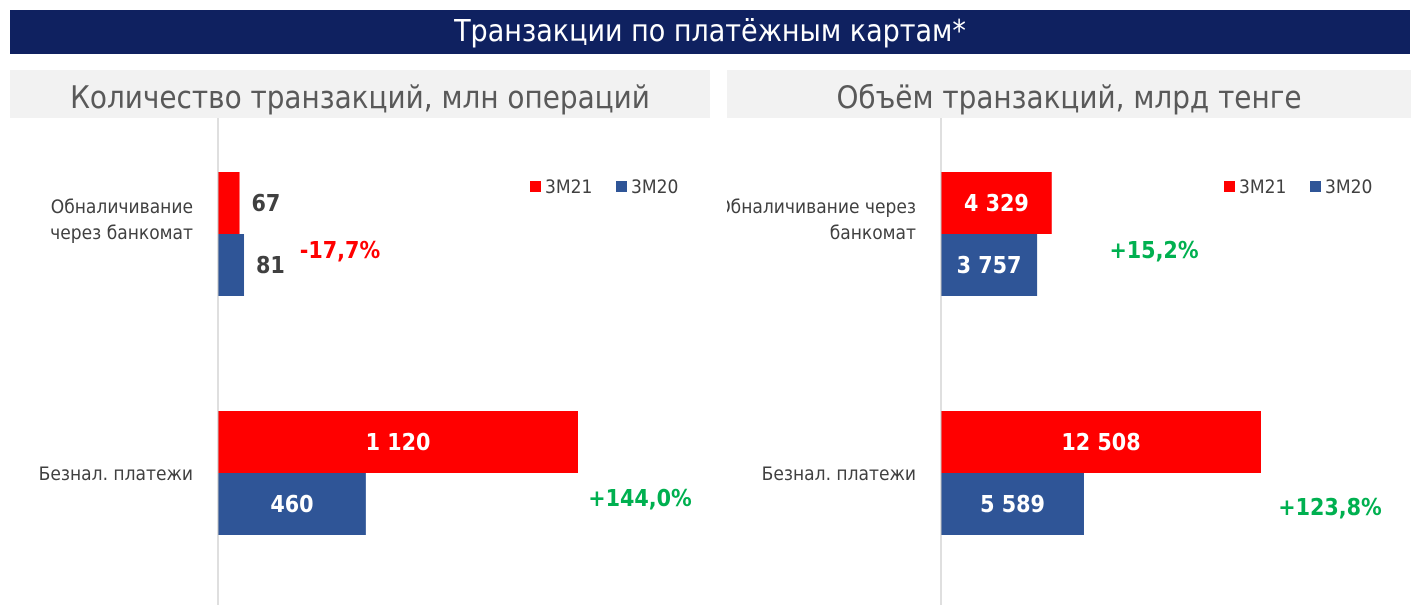  What do you see at coordinates (266, 204) in the screenshot?
I see `data-label: 67` at bounding box center [266, 204].